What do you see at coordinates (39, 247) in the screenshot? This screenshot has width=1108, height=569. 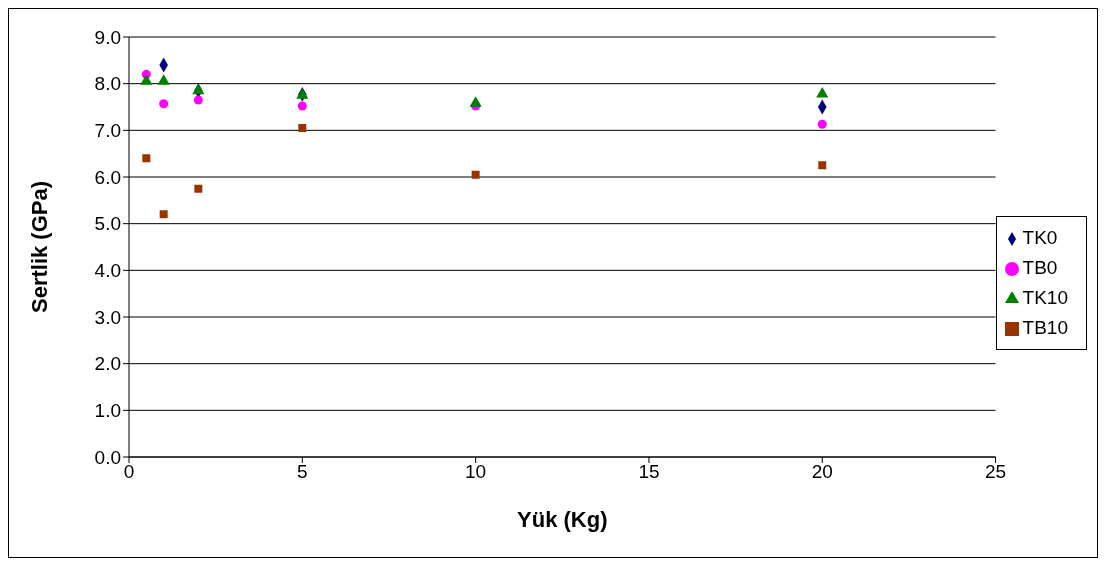 I see `y-axis-title: Sertlik (GPa)` at bounding box center [39, 247].